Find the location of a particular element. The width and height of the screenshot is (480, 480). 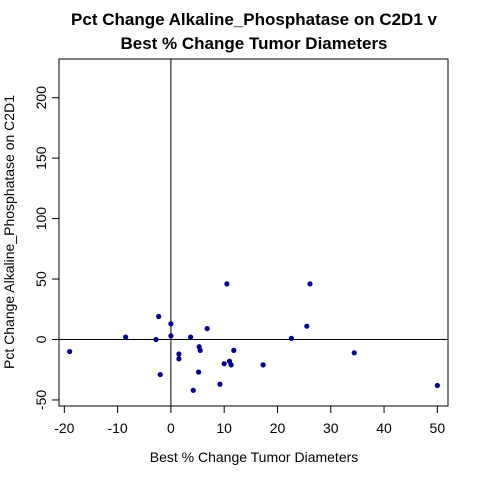

x-tick-label: -10 is located at coordinates (117, 428).